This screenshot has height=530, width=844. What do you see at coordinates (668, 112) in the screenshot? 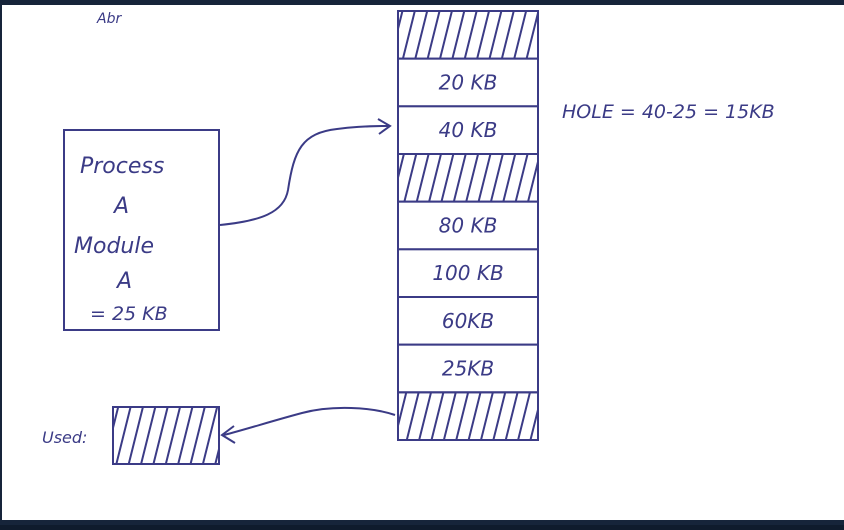
I see `hole-note: HOLE = 40-25 = 15KB` at bounding box center [668, 112].